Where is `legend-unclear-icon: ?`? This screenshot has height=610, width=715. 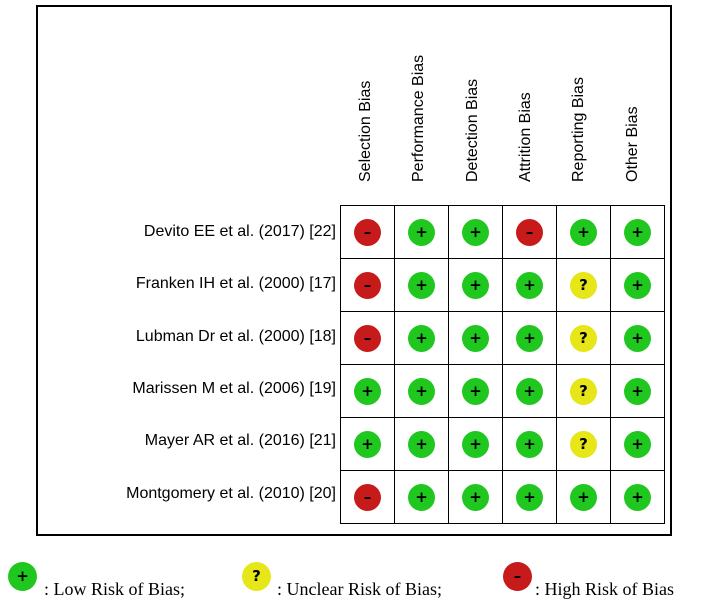 legend-unclear-icon: ? is located at coordinates (256, 576).